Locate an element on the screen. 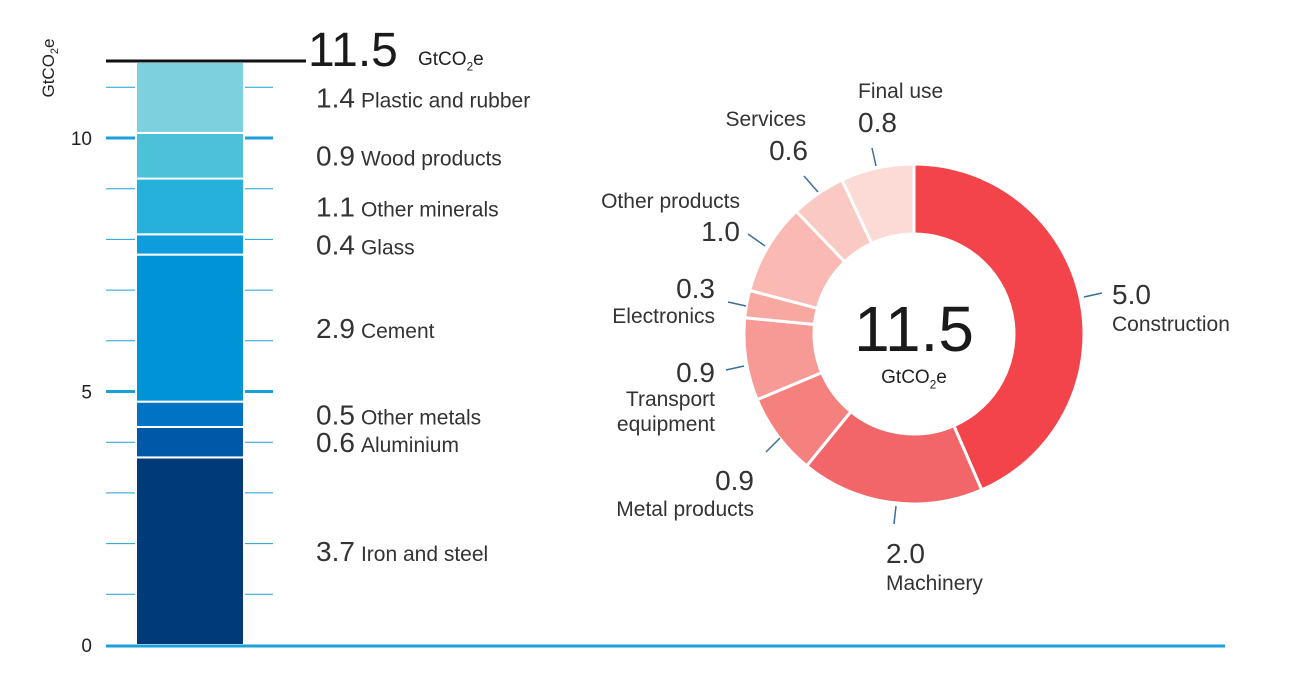 The height and width of the screenshot is (680, 1291). total-value: 11.5 is located at coordinates (353, 50).